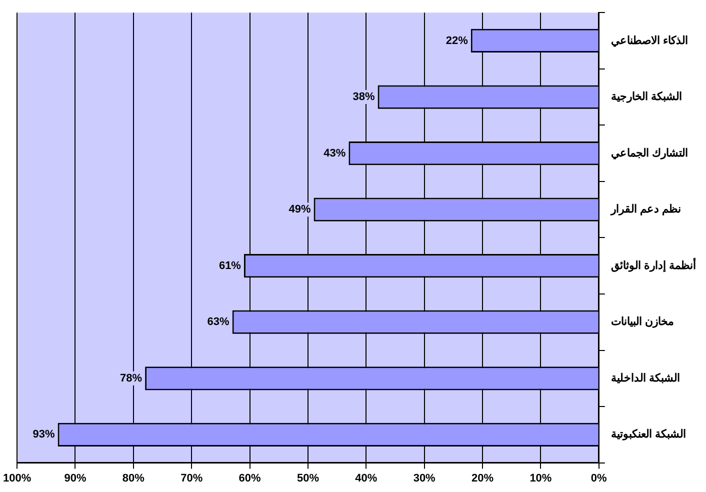  What do you see at coordinates (646, 97) in the screenshot?
I see `y-tick-label: الشبكة الخارجية` at bounding box center [646, 97].